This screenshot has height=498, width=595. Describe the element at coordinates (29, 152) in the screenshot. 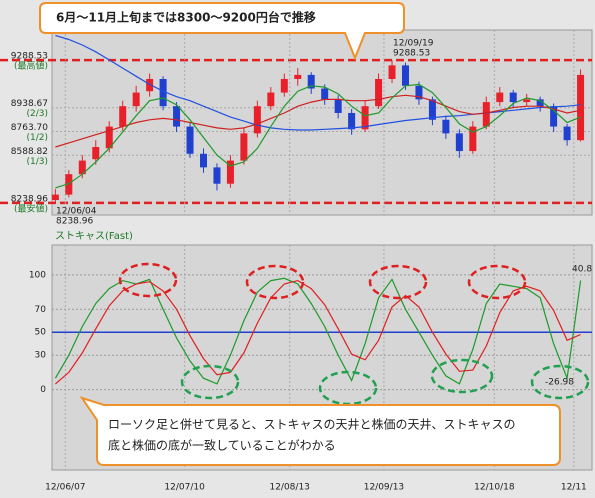

I see `y-tick-label: 8588.82` at that location.